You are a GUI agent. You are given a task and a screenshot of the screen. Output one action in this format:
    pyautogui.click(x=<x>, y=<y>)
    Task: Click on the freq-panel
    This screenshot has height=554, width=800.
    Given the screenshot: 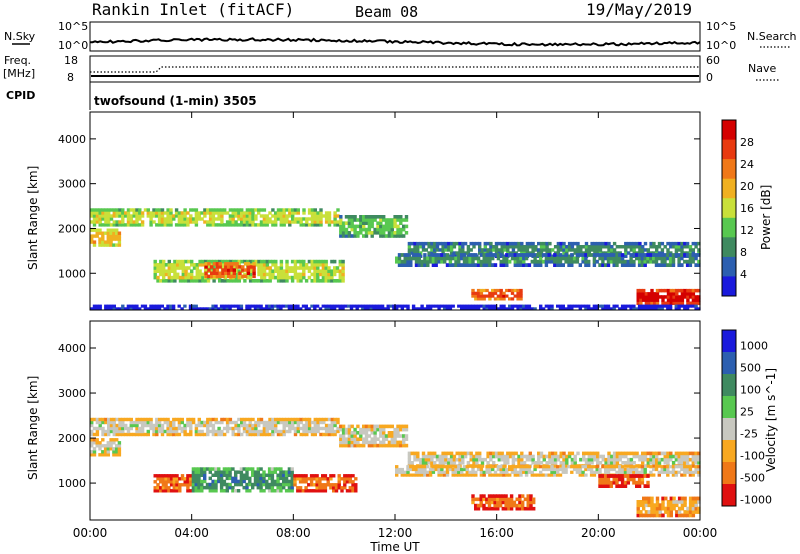 What is the action you would take?
    pyautogui.click(x=395, y=69)
    